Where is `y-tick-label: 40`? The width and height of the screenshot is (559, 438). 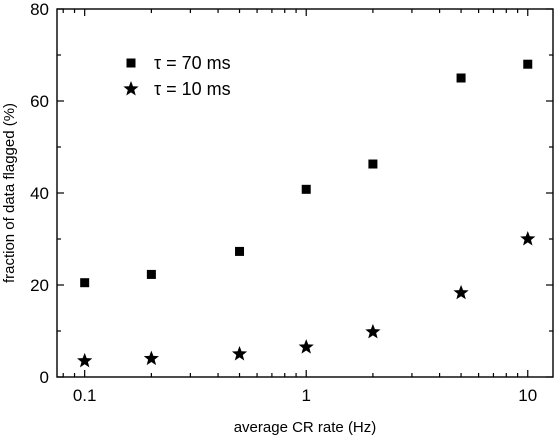
y-tick-label: 40 is located at coordinates (39, 193).